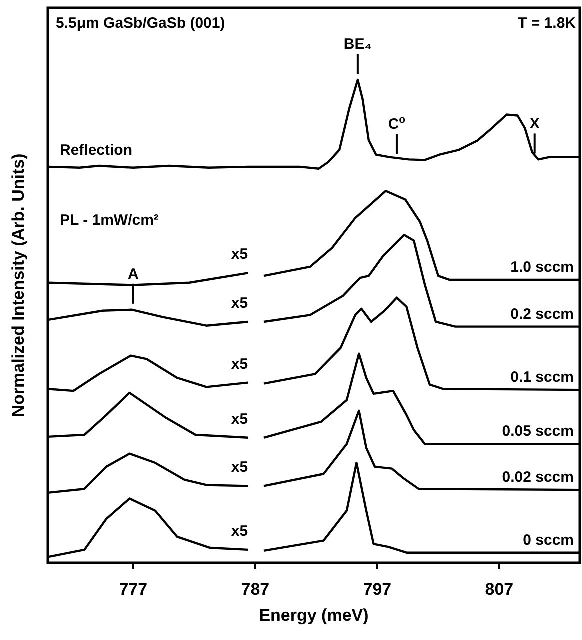  What do you see at coordinates (542, 267) in the screenshot?
I see `series-label: 1.0 sccm` at bounding box center [542, 267].